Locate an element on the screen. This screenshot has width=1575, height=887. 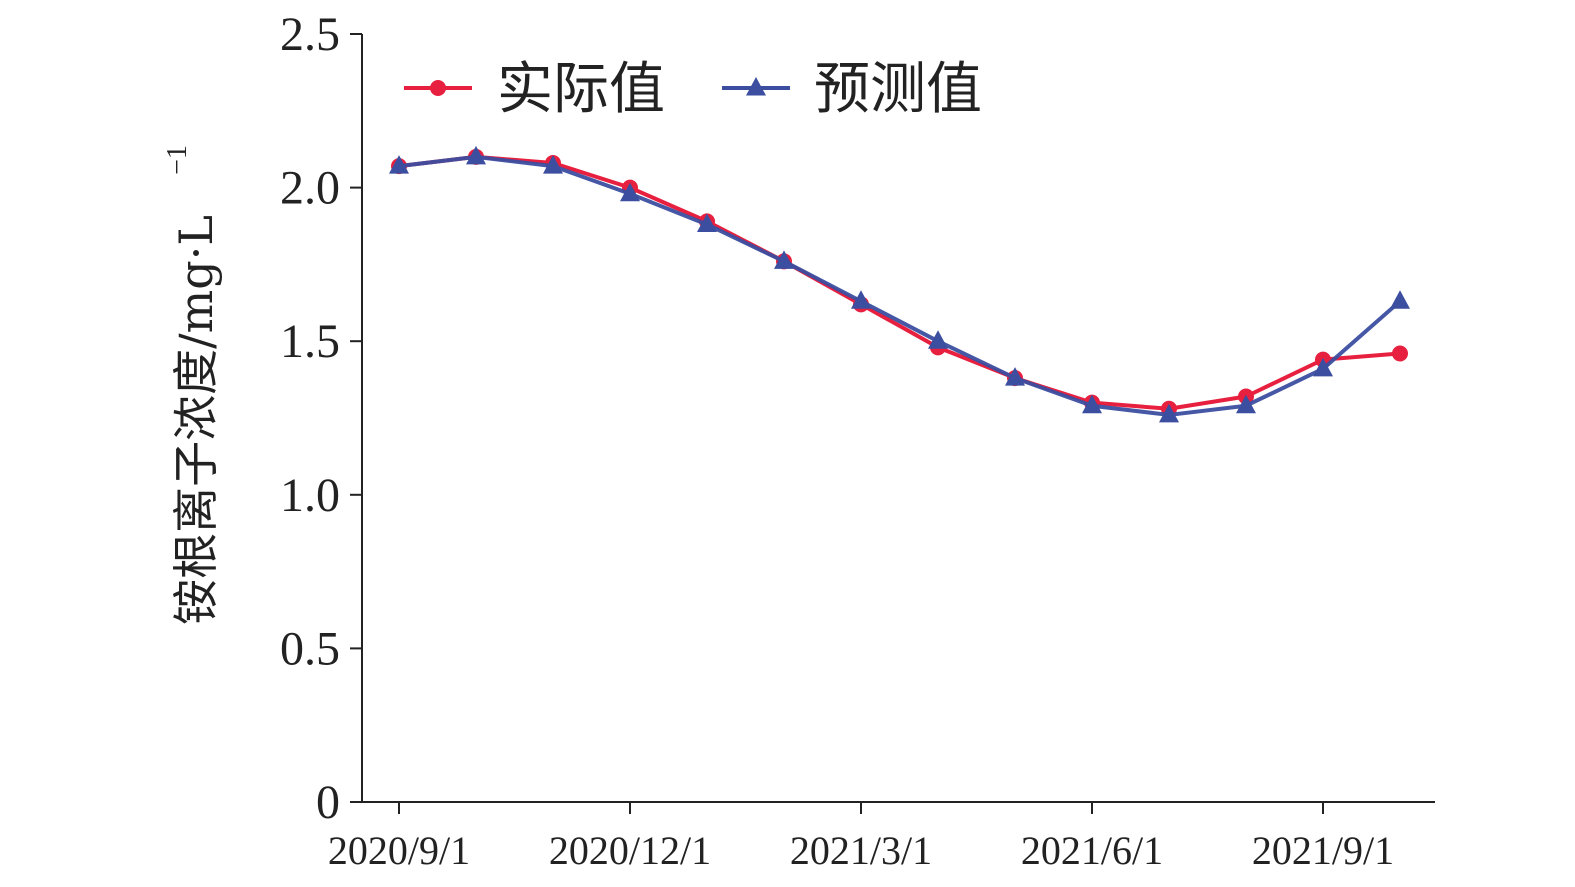
y-tick-label: 1.0 is located at coordinates (310, 495).